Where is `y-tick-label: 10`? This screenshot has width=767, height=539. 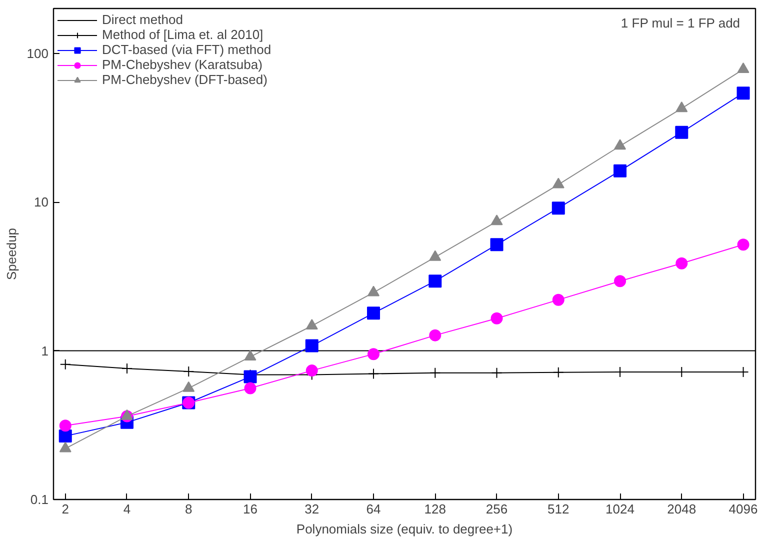 y-tick-label: 10 is located at coordinates (41, 202).